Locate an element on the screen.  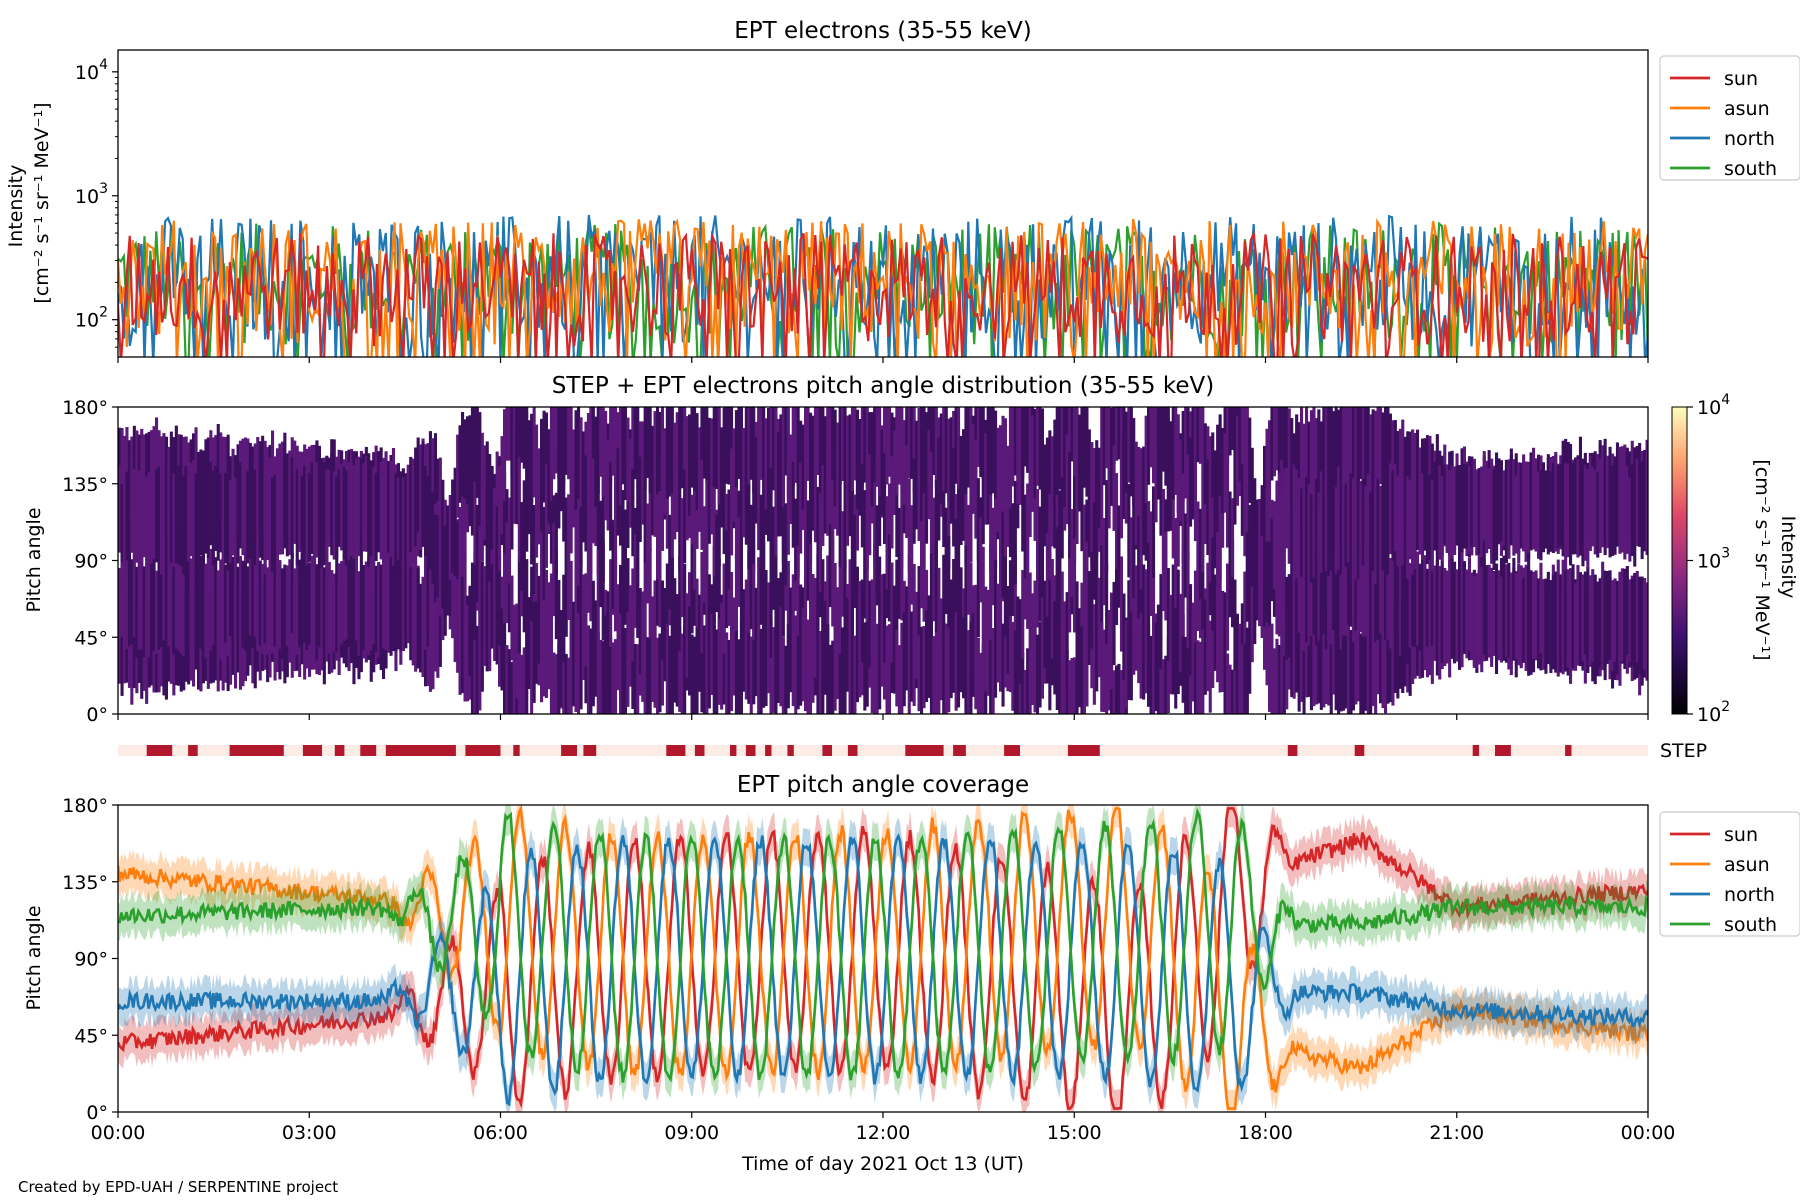
intensity-y-tick-label: 104 is located at coordinates (91, 70).